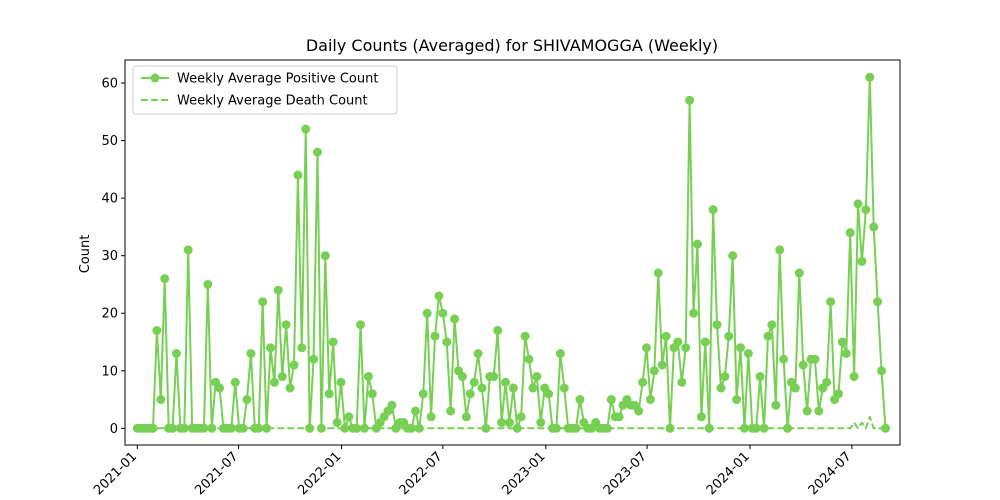 The height and width of the screenshot is (500, 1000). Describe the element at coordinates (272, 101) in the screenshot. I see `legend-label: Weekly Average Death Count` at that location.